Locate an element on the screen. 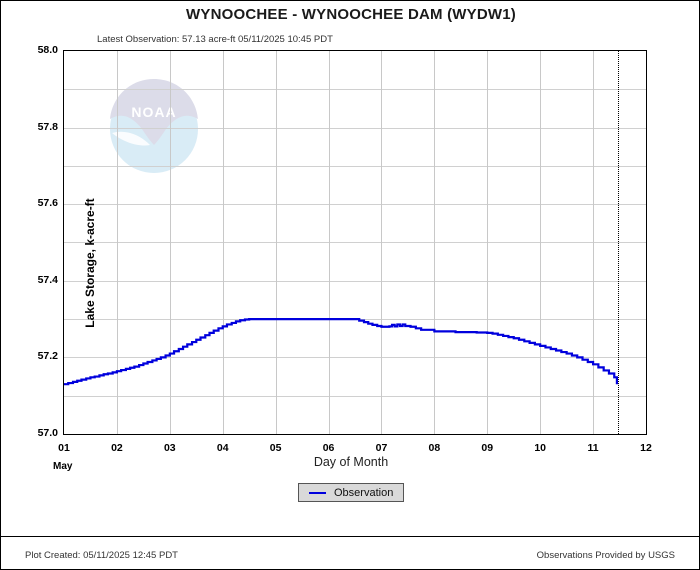  y-axis-tick-label: 57.2 is located at coordinates (47, 356).